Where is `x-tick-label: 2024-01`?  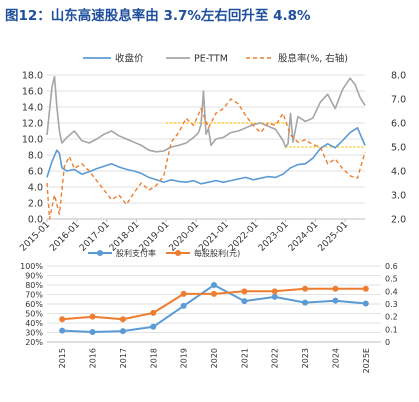
x-tick-label: 2024-01 is located at coordinates (304, 237).